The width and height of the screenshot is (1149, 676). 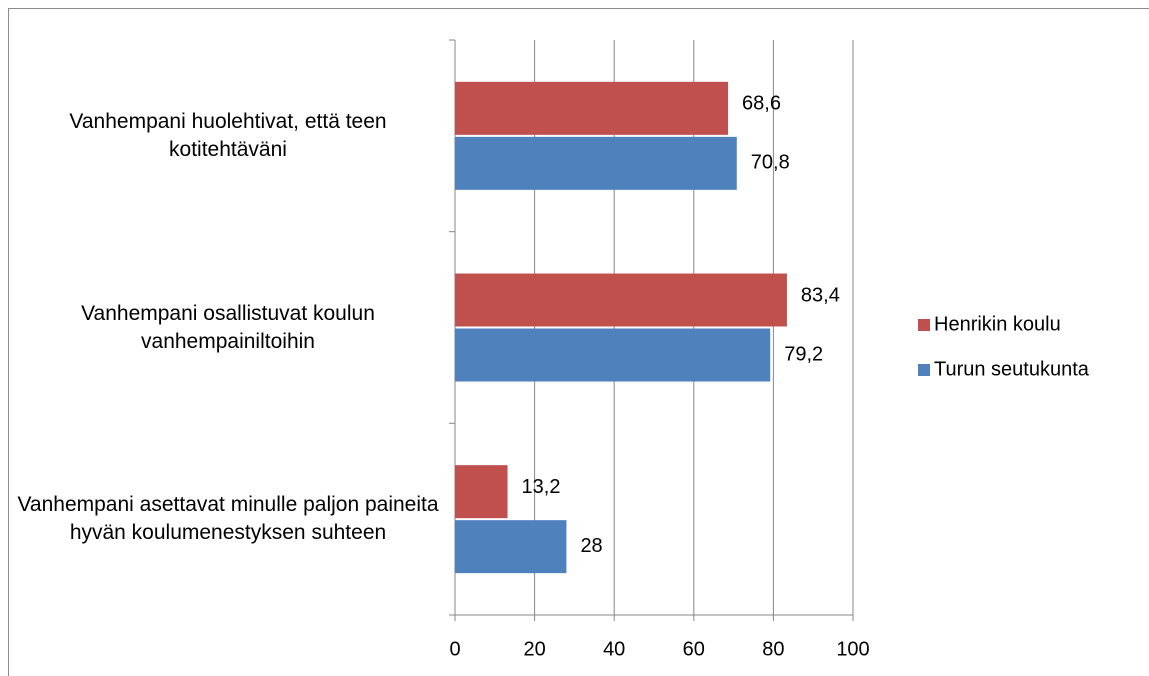 What do you see at coordinates (541, 487) in the screenshot?
I see `data-label: 13,2` at bounding box center [541, 487].